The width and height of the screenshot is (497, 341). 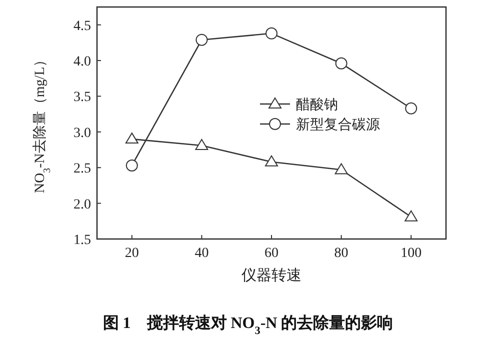 I want to click on y-tick-label: 4.0, so click(x=82, y=62).